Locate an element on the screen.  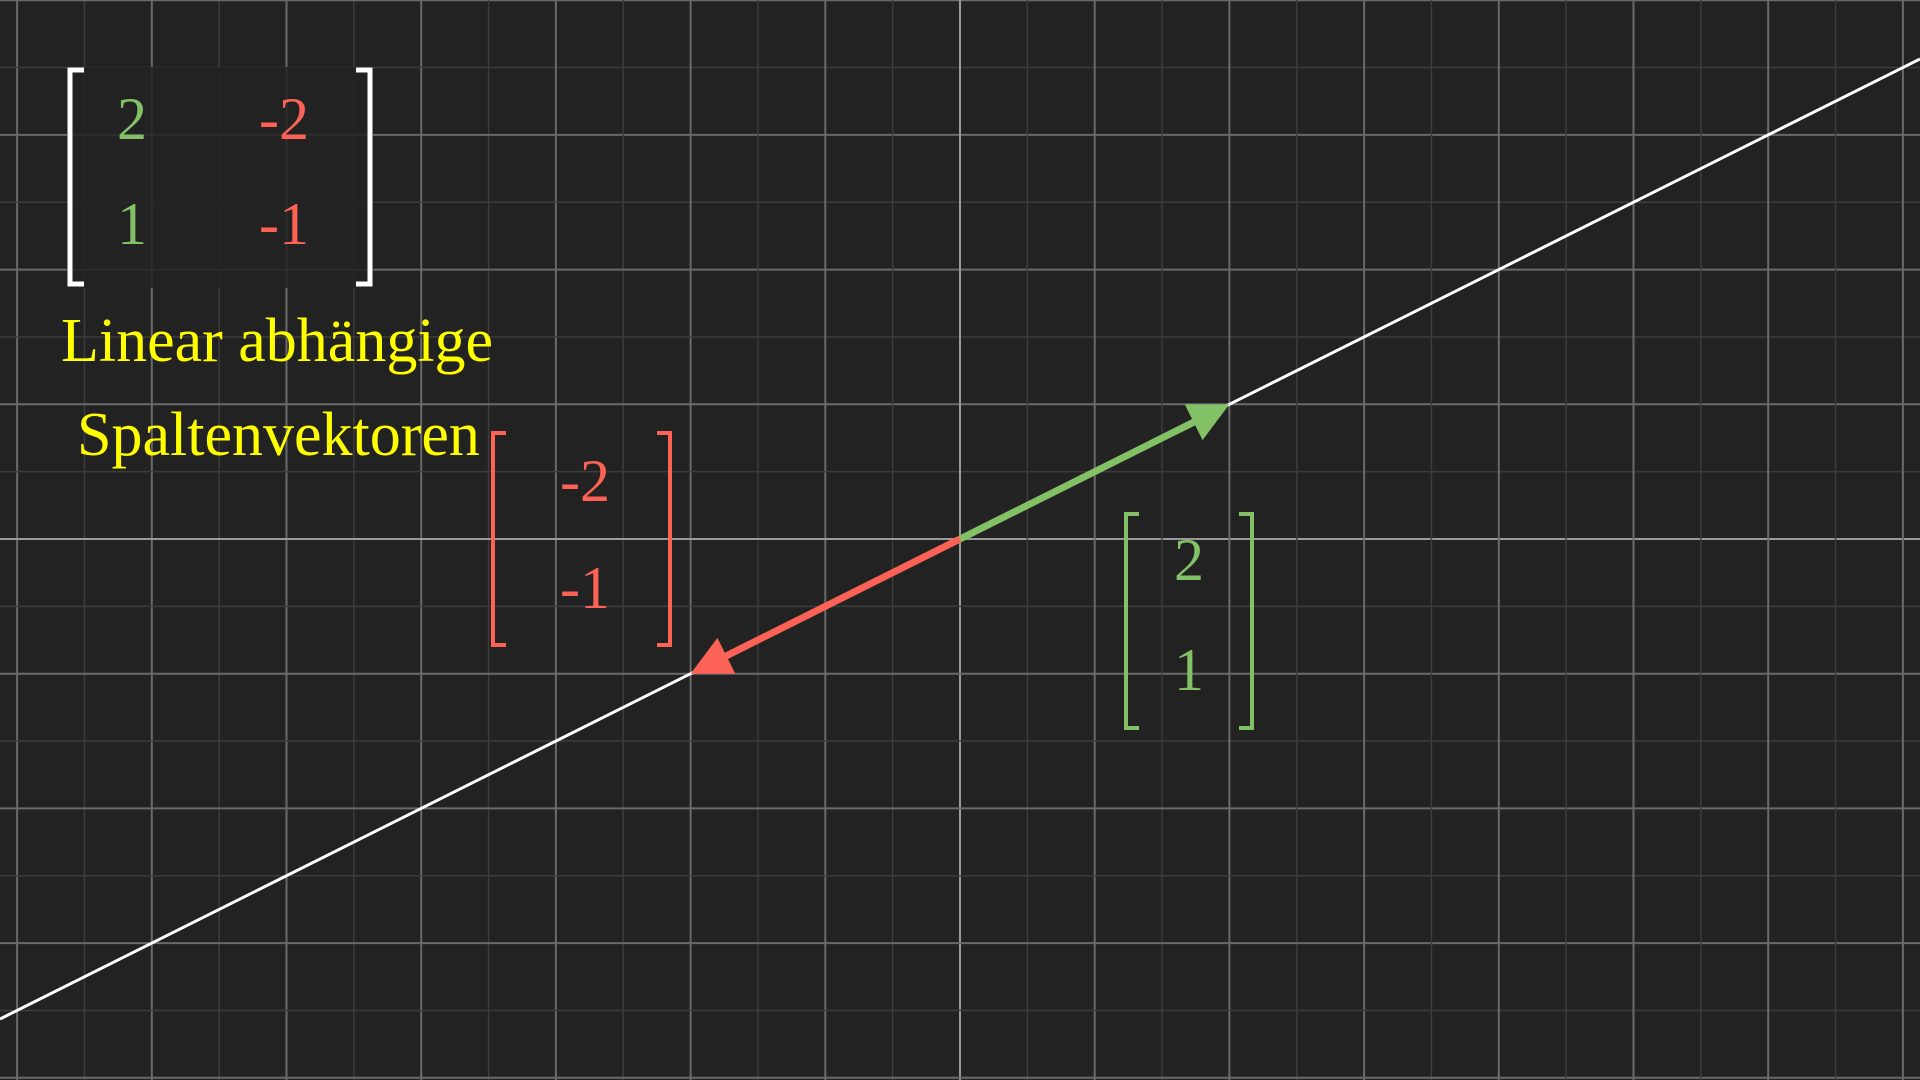
matrix-entry: -2 is located at coordinates (284, 119).